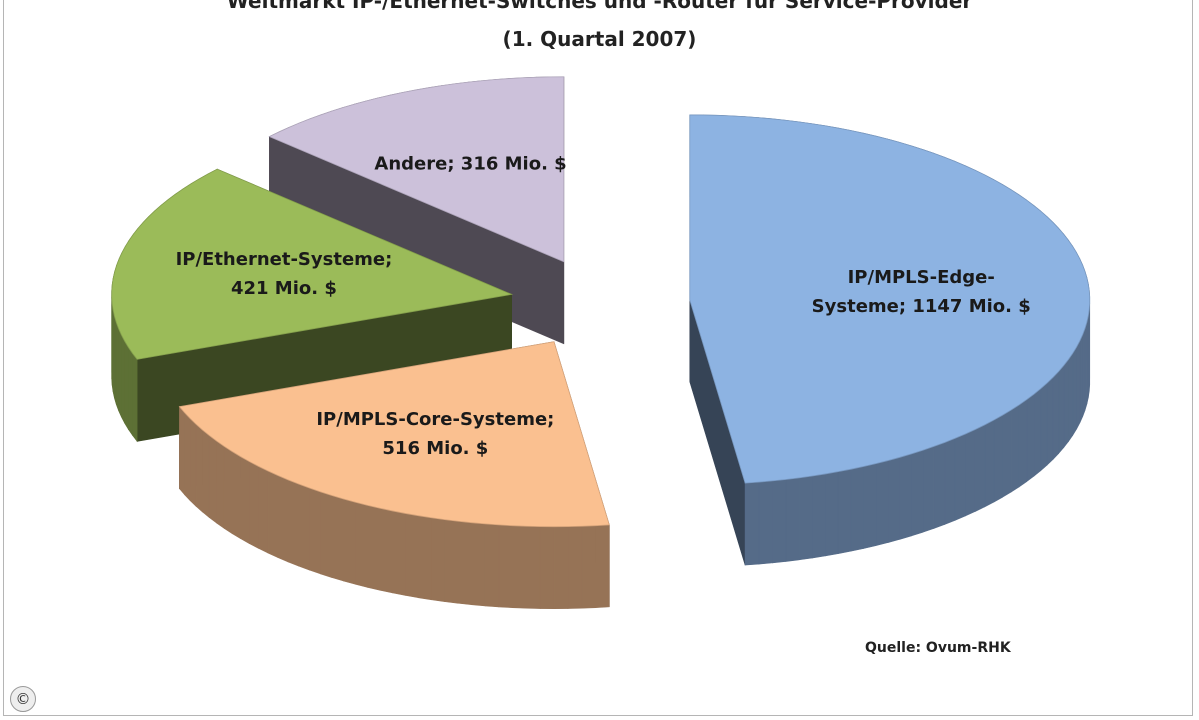 This screenshot has height=720, width=1199. Describe the element at coordinates (470, 164) in the screenshot. I see `data-label: Andere; 316 Mio. $` at that location.